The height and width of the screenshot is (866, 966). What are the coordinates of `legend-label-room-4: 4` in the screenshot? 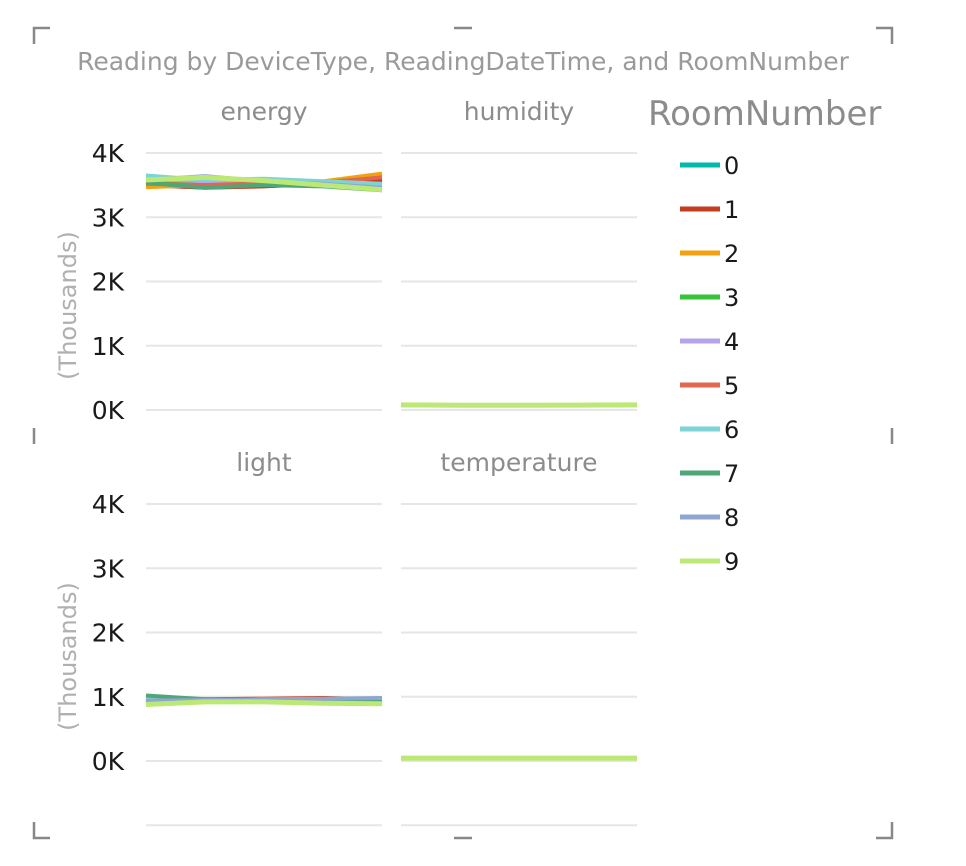 It's located at (731, 342).